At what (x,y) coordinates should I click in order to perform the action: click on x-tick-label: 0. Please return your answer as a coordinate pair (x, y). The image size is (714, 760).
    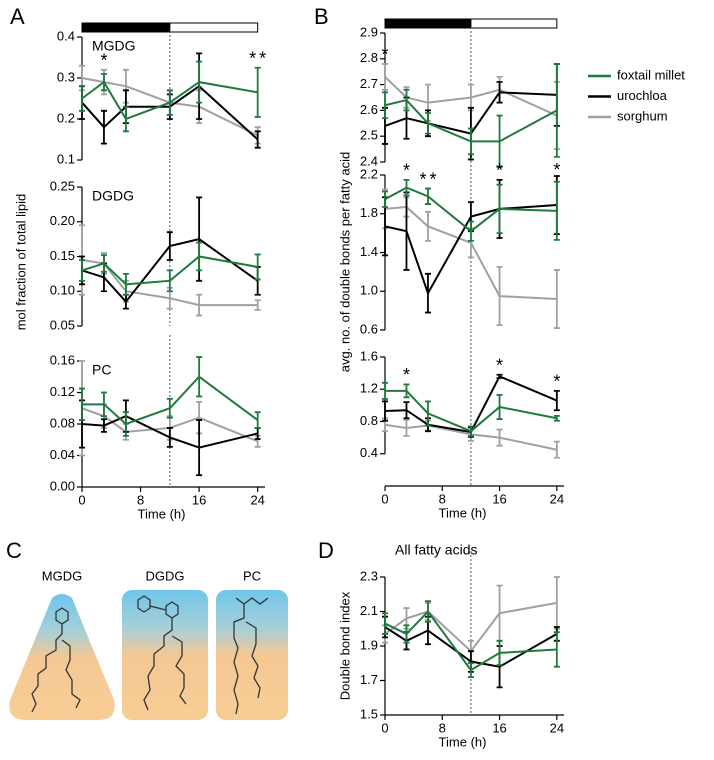
    Looking at the image, I should click on (384, 727).